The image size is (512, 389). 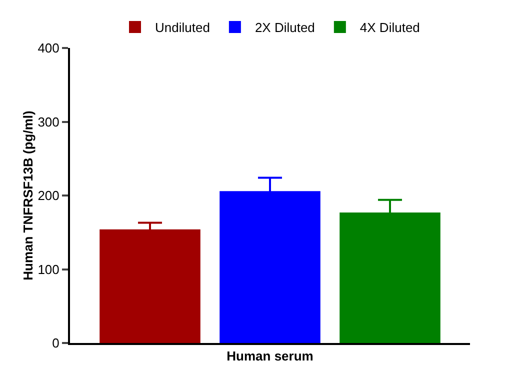 What do you see at coordinates (49, 122) in the screenshot?
I see `y-tick-label: 300` at bounding box center [49, 122].